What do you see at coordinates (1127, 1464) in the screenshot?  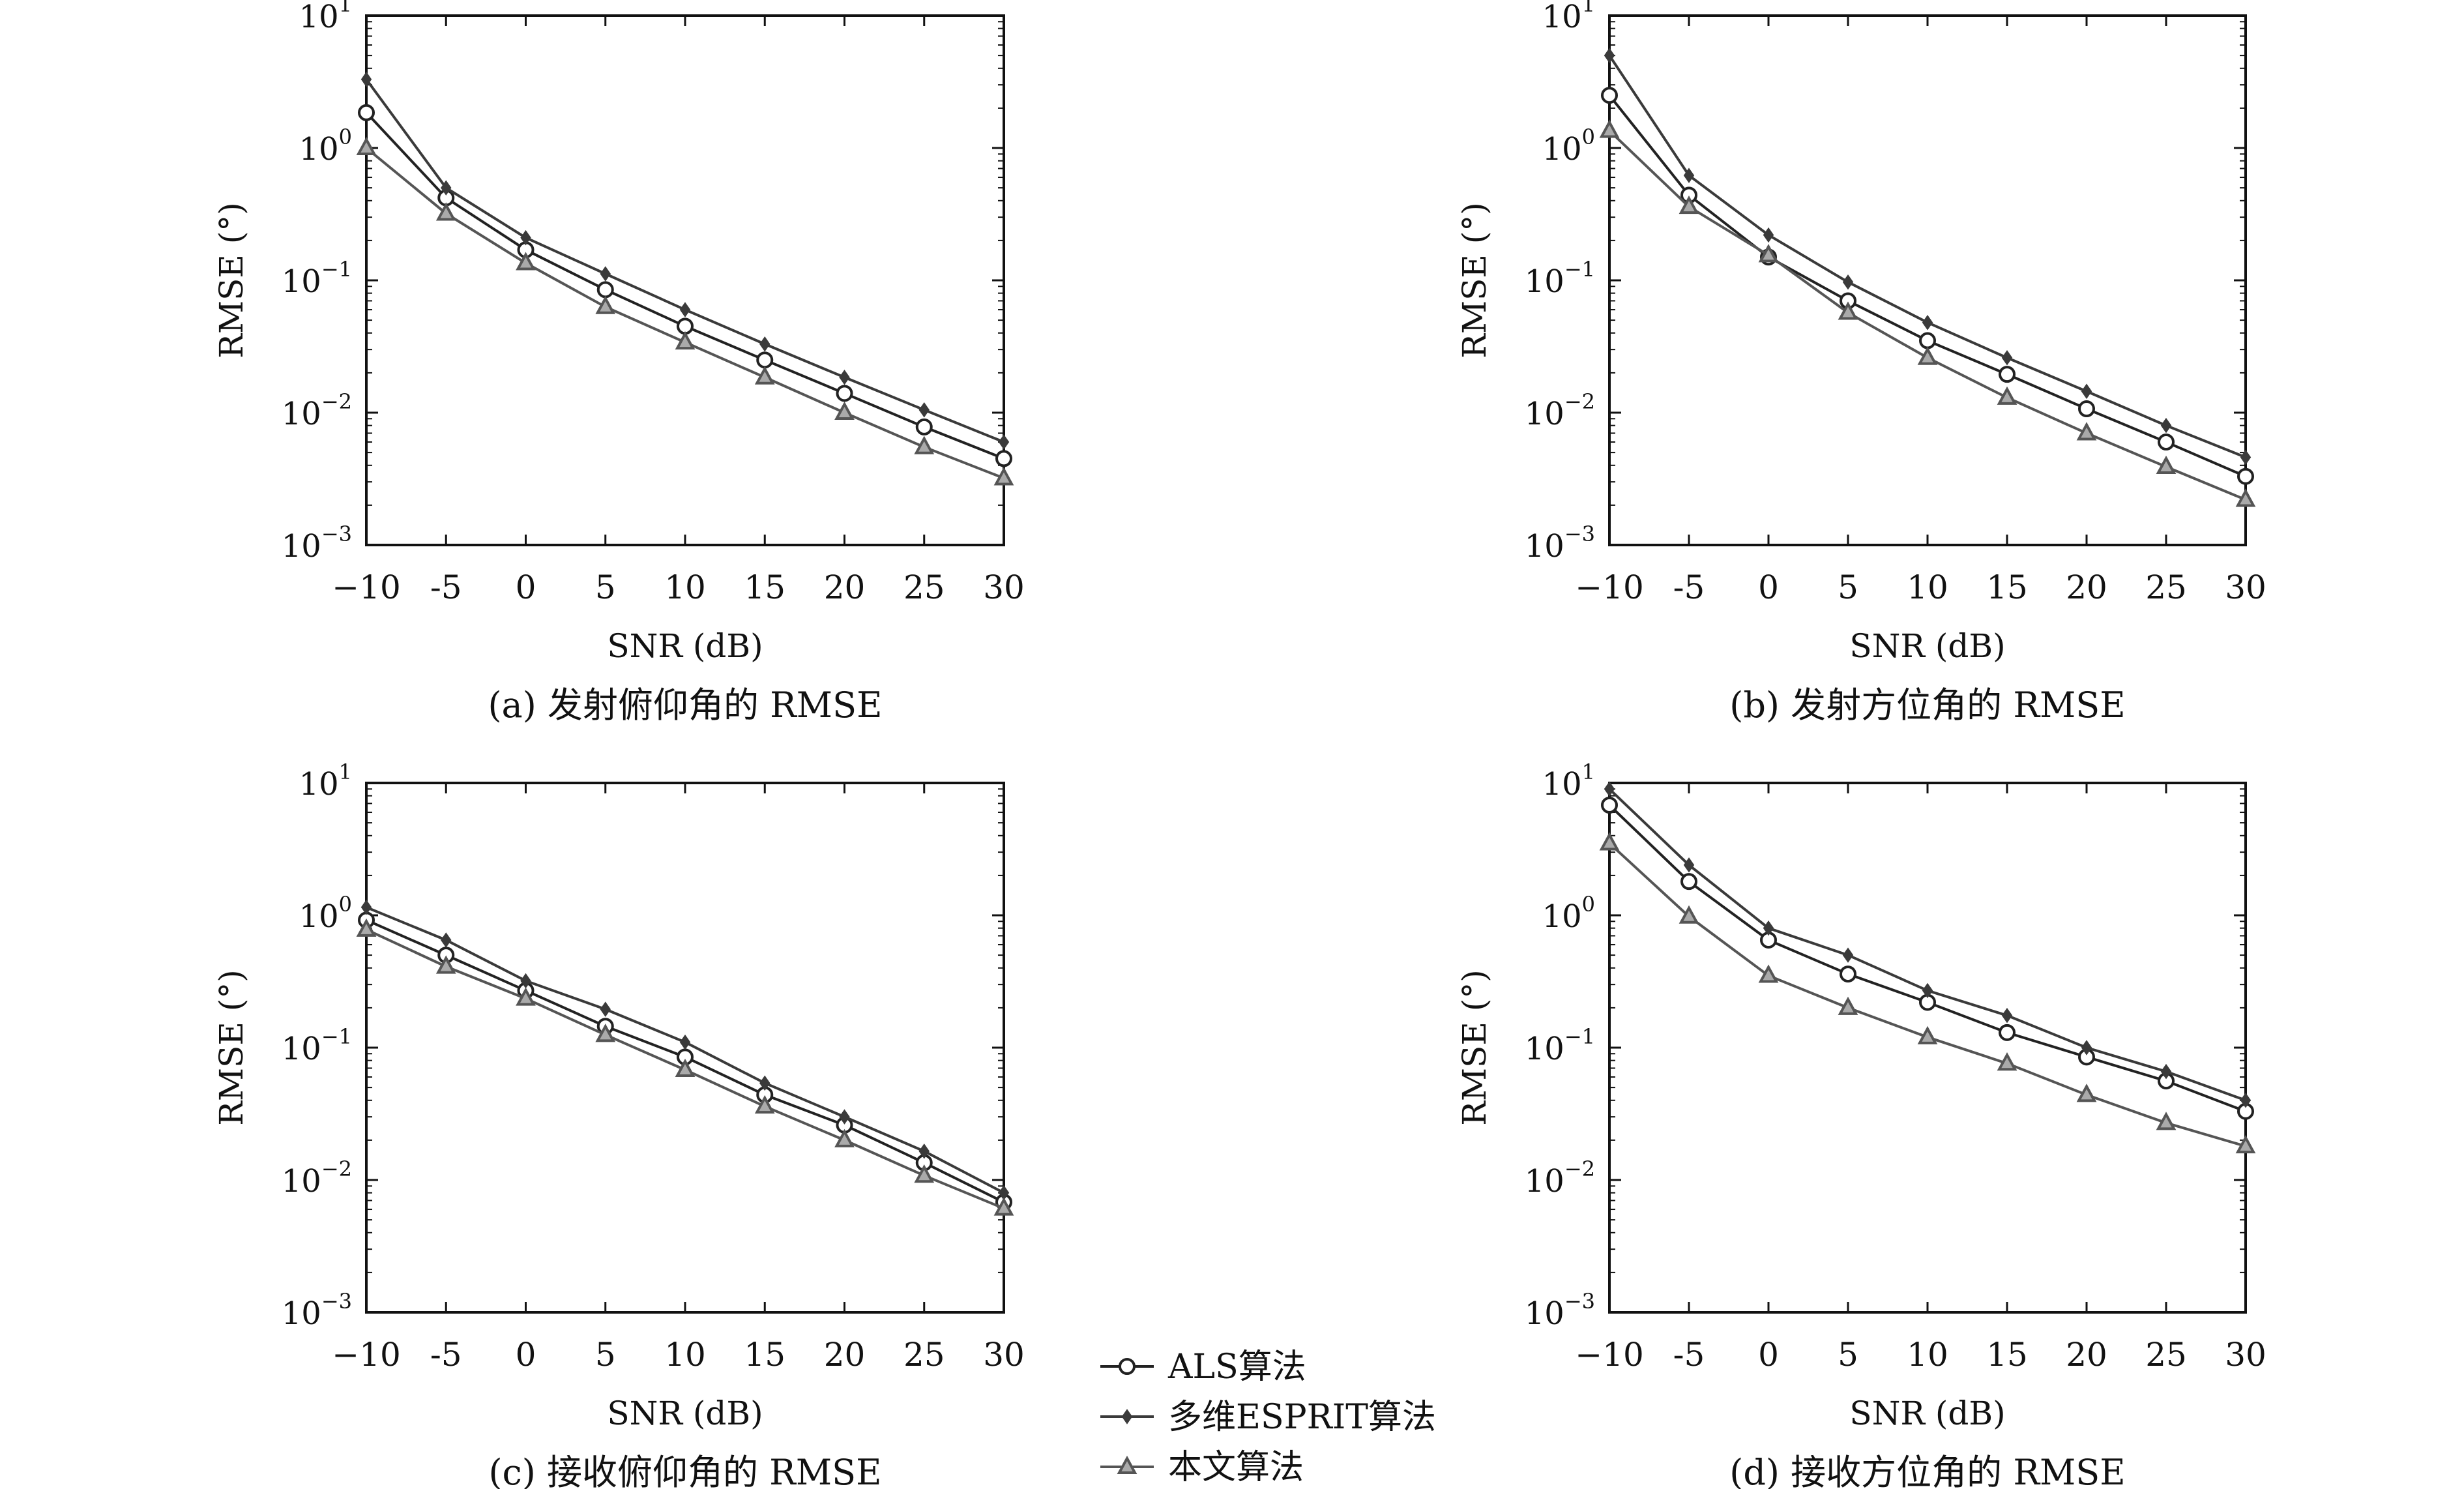 I see `legend-marker-triangle` at bounding box center [1127, 1464].